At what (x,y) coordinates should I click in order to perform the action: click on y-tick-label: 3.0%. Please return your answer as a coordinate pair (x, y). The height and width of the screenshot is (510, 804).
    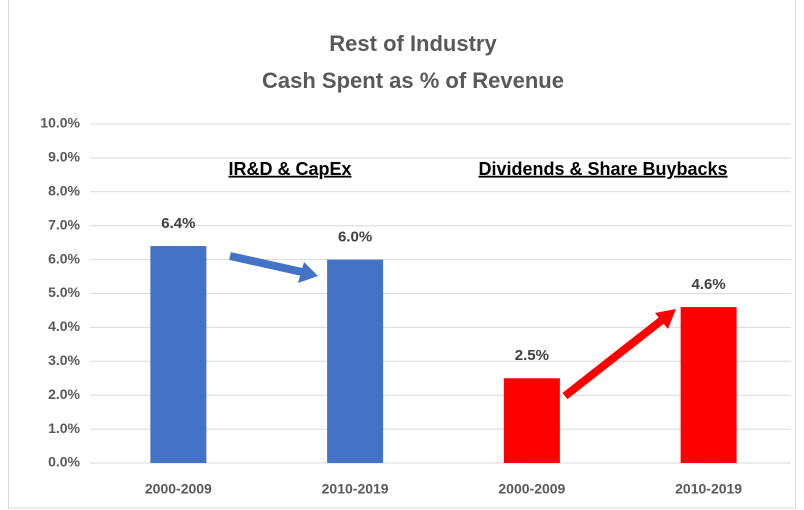
    Looking at the image, I should click on (64, 360).